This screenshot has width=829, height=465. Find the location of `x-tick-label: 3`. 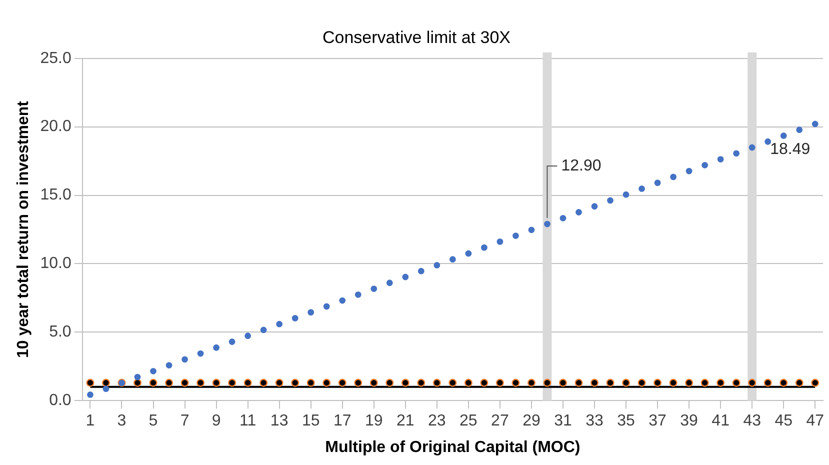

x-tick-label: 3 is located at coordinates (121, 421).